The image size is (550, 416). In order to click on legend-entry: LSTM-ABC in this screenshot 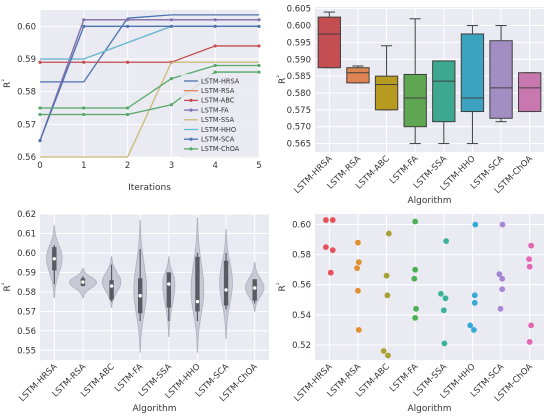, I will do `click(218, 101)`.